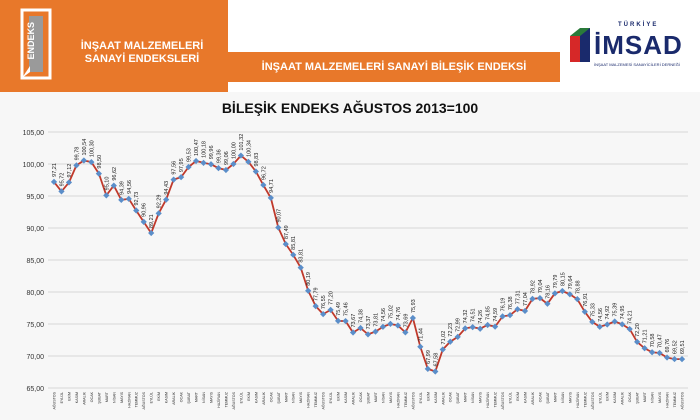 This screenshot has width=700, height=420. Describe the element at coordinates (35, 293) in the screenshot. I see `y-tick-label: 80,00` at that location.